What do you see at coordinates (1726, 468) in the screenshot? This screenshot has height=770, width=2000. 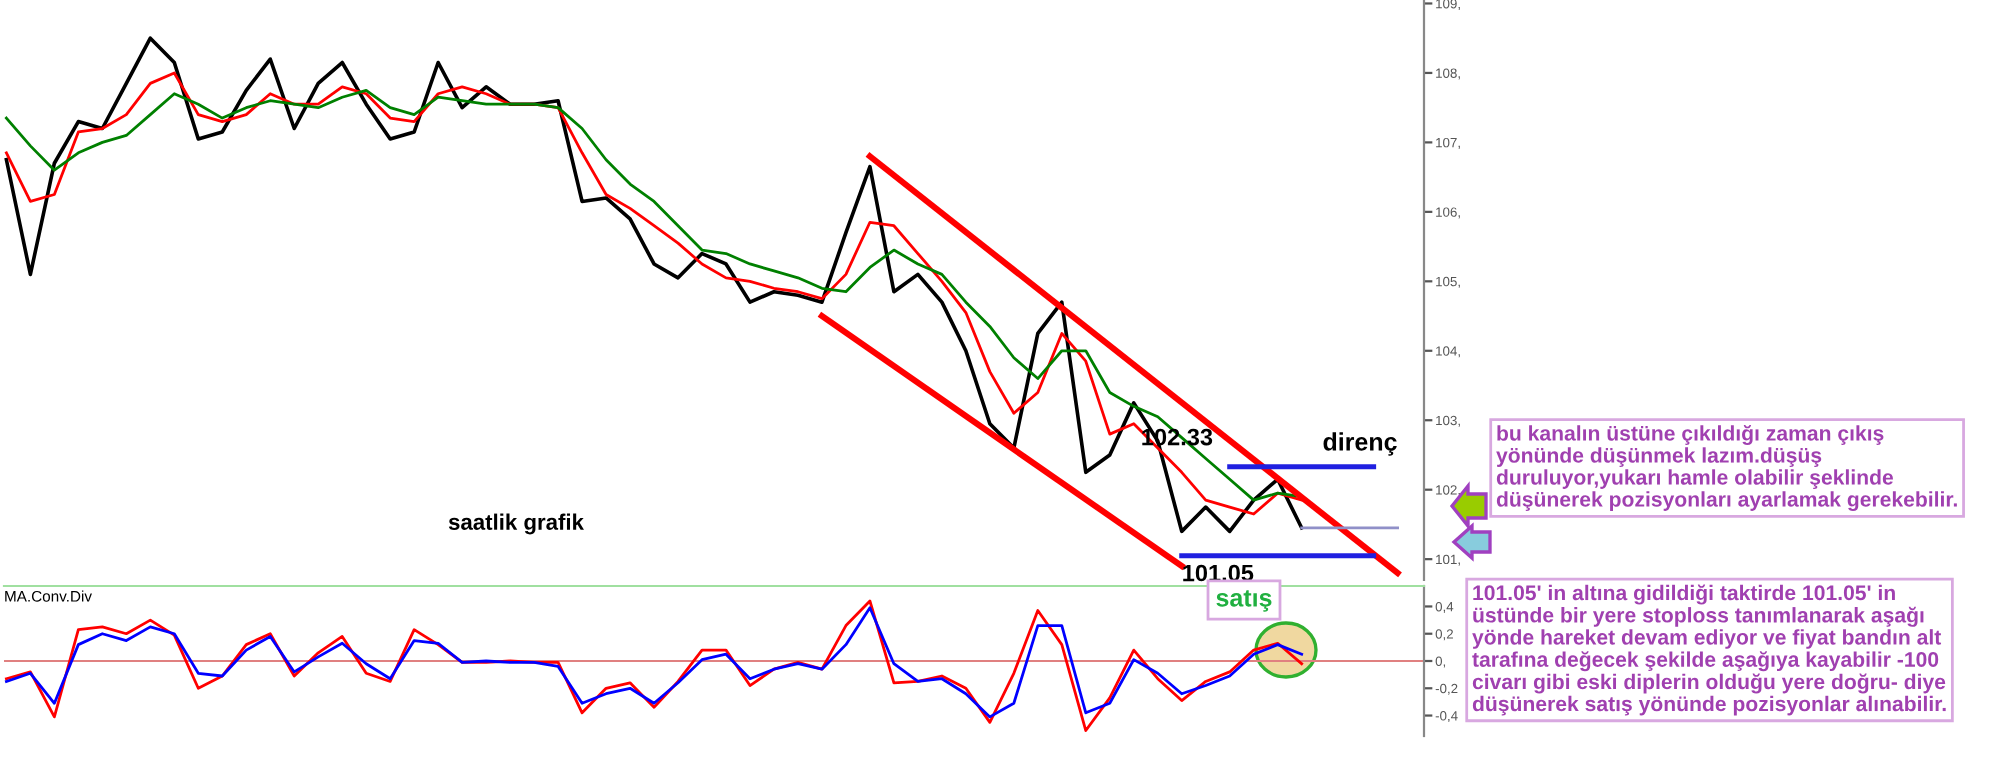 I see `text: bu kanalın üstüne çıkıldığı zaman çıkış yönünde düşünmek lazım.düşüş duruluyor,yukarı hamle olabilir şeklinde düşünerek pozisyonları ayarlamak gerekebilir.` at bounding box center [1726, 468].